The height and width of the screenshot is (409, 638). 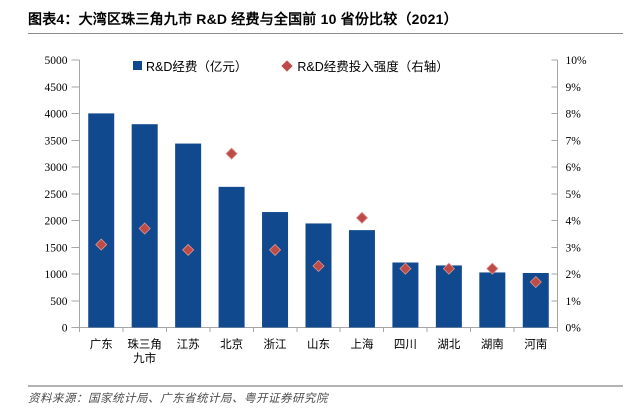 What do you see at coordinates (361, 279) in the screenshot?
I see `bar-上海` at bounding box center [361, 279].